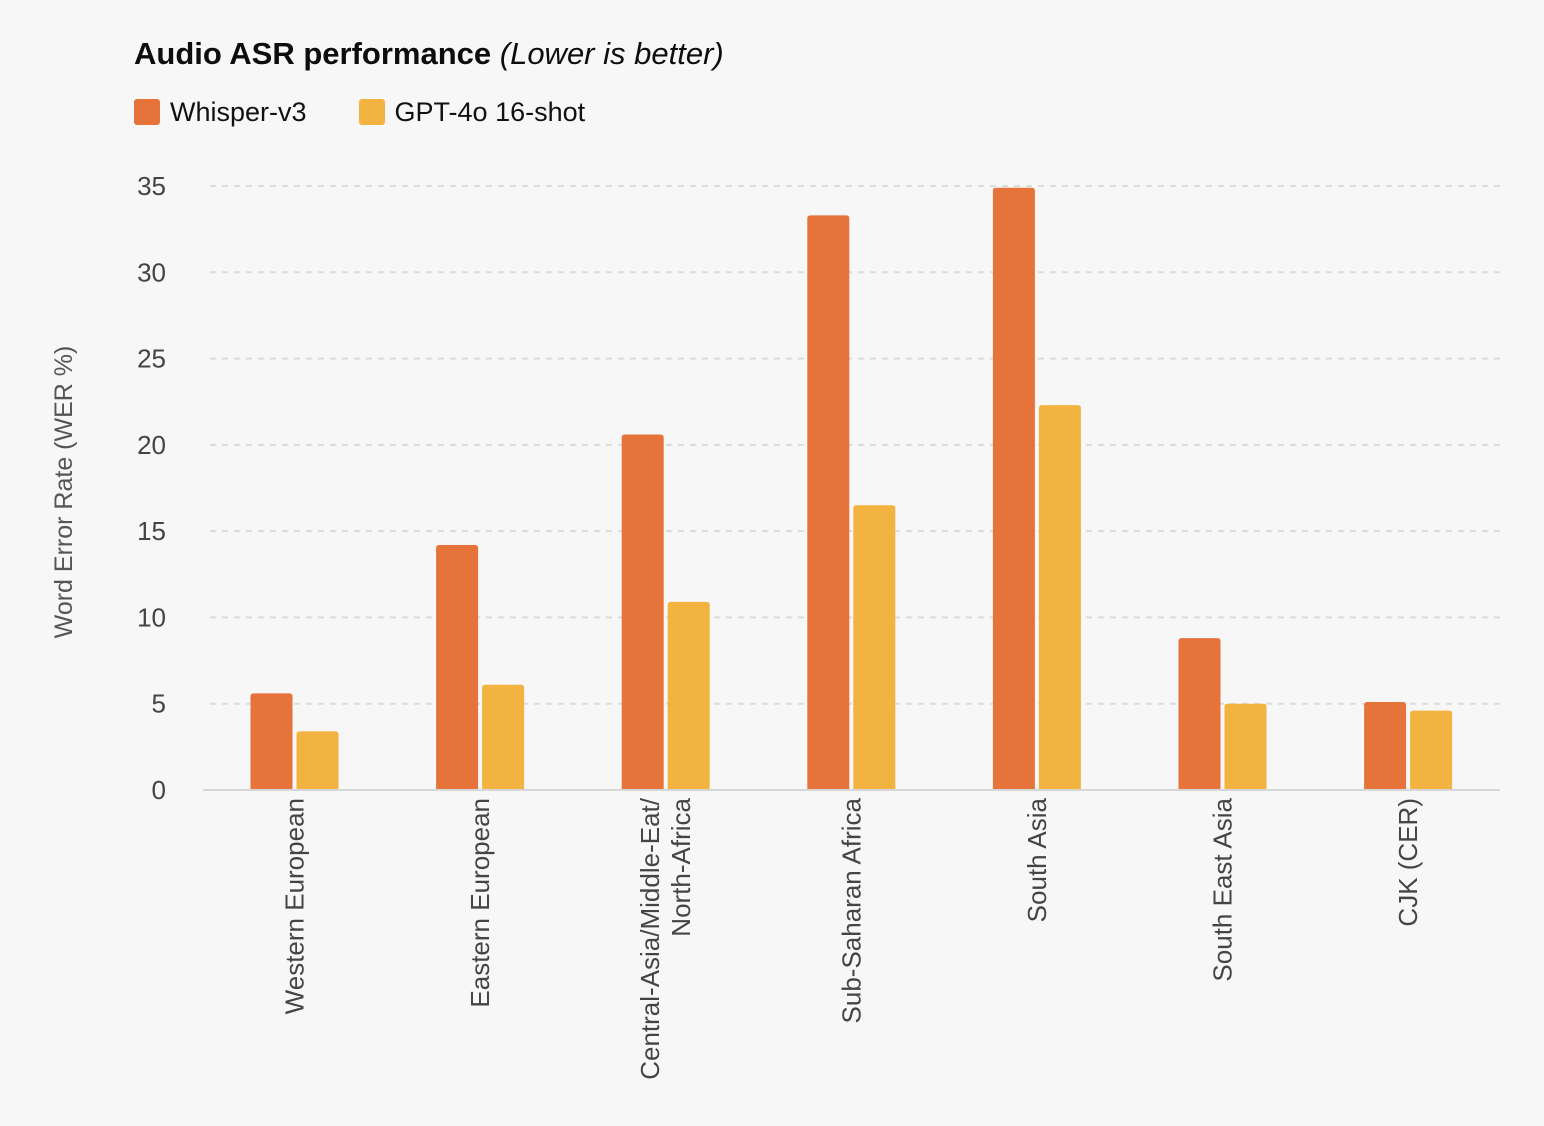 Image resolution: width=1544 pixels, height=1126 pixels. What do you see at coordinates (151, 359) in the screenshot?
I see `y-tick-label: 25` at bounding box center [151, 359].